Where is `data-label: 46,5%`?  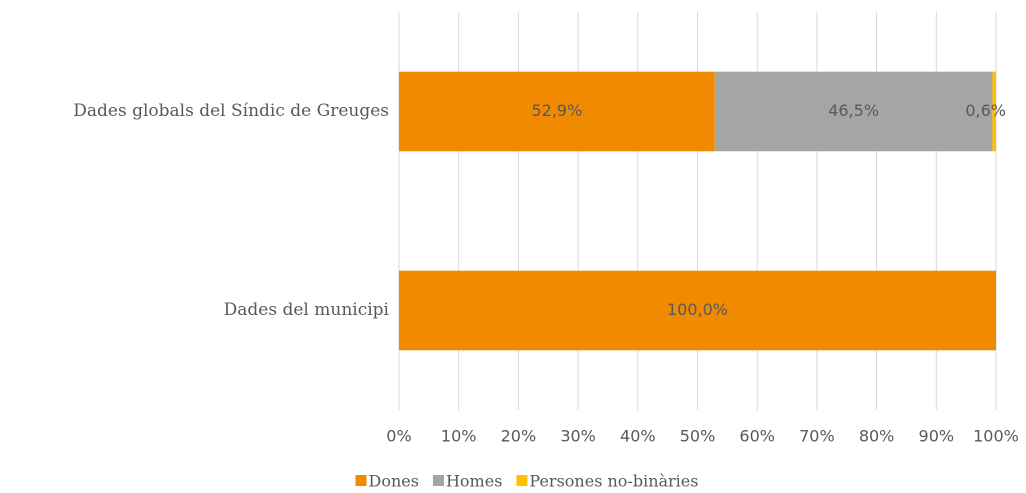 data-label: 46,5% is located at coordinates (853, 110).